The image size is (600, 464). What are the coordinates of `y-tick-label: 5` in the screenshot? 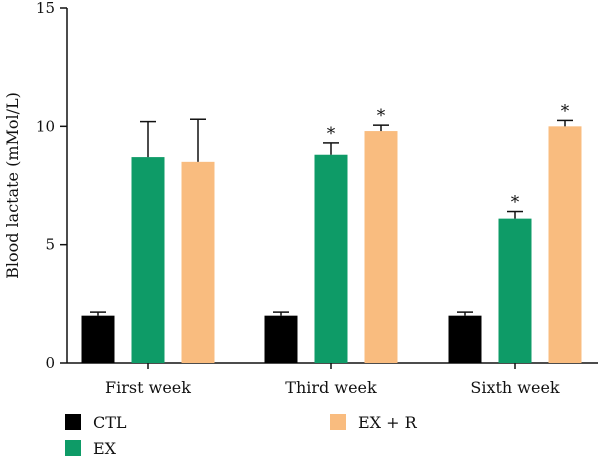 It's located at (50, 245).